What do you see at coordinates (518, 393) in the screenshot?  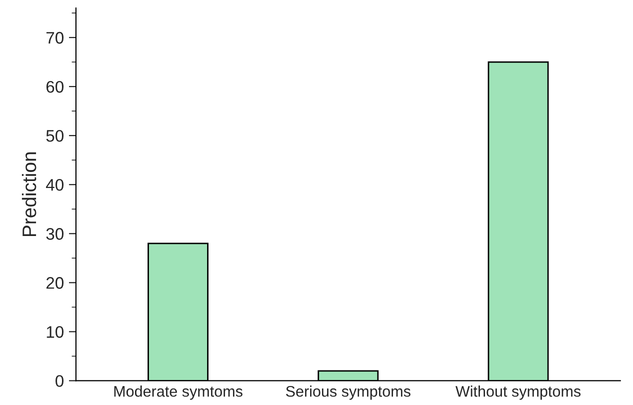 I see `x-tick-label: Without symptoms` at bounding box center [518, 393].